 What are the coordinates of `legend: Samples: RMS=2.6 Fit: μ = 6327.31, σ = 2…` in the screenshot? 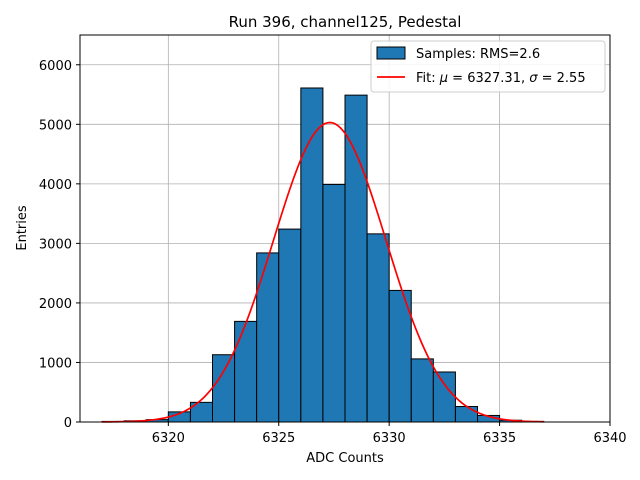 It's located at (488, 66).